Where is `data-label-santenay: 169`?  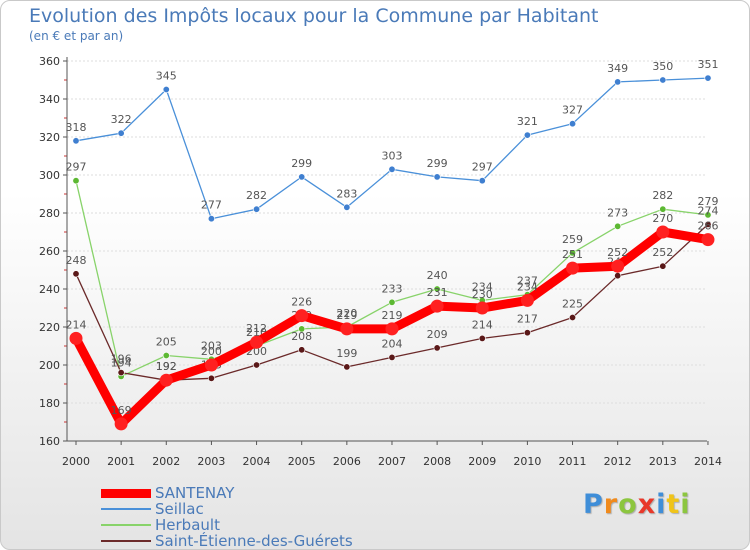 data-label-santenay: 169 is located at coordinates (121, 410).